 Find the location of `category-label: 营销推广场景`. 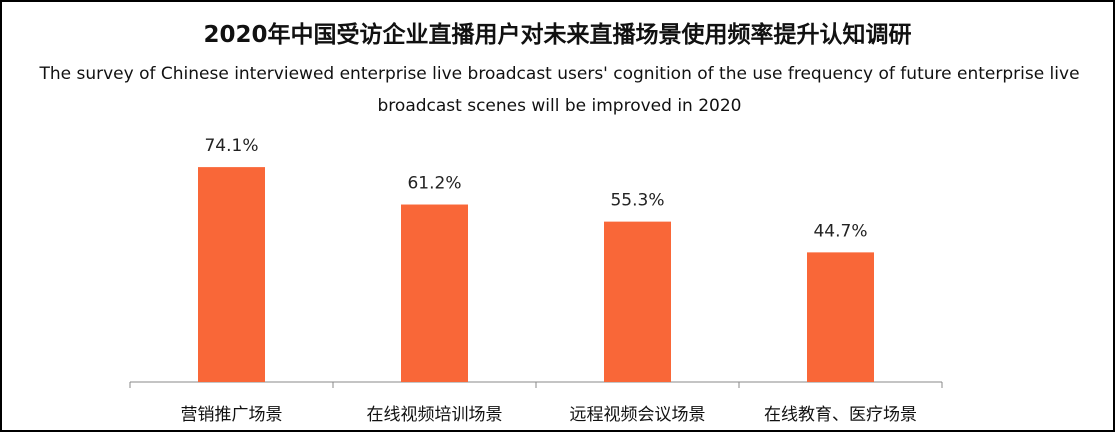

category-label: 营销推广场景 is located at coordinates (232, 415).